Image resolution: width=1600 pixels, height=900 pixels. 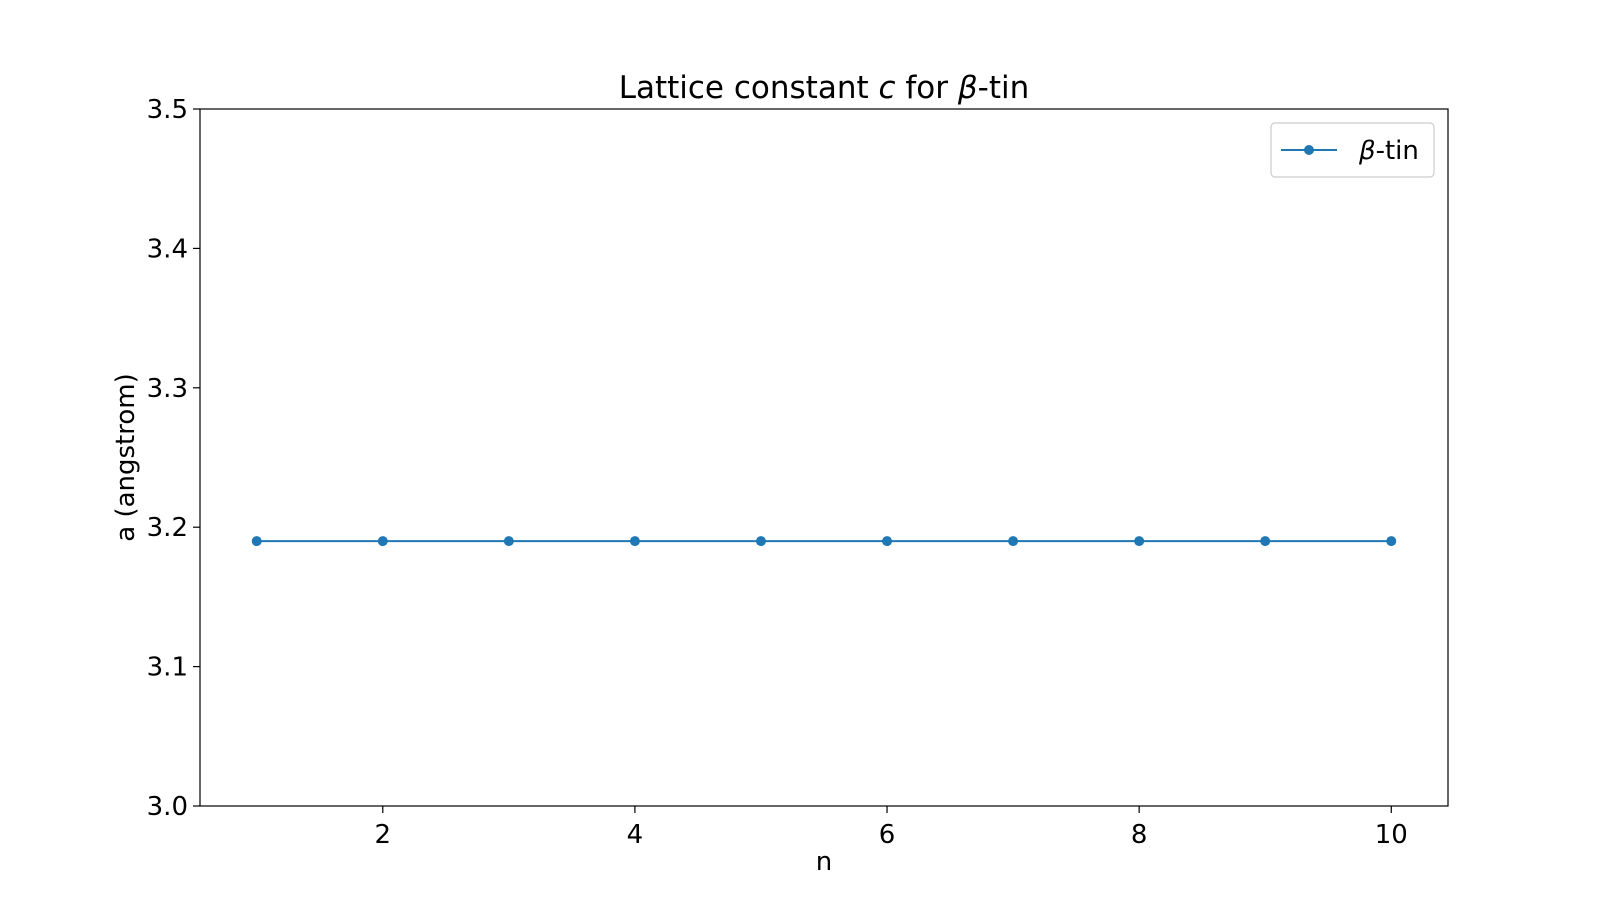 I want to click on y-tick-label: 3.1, so click(x=167, y=668).